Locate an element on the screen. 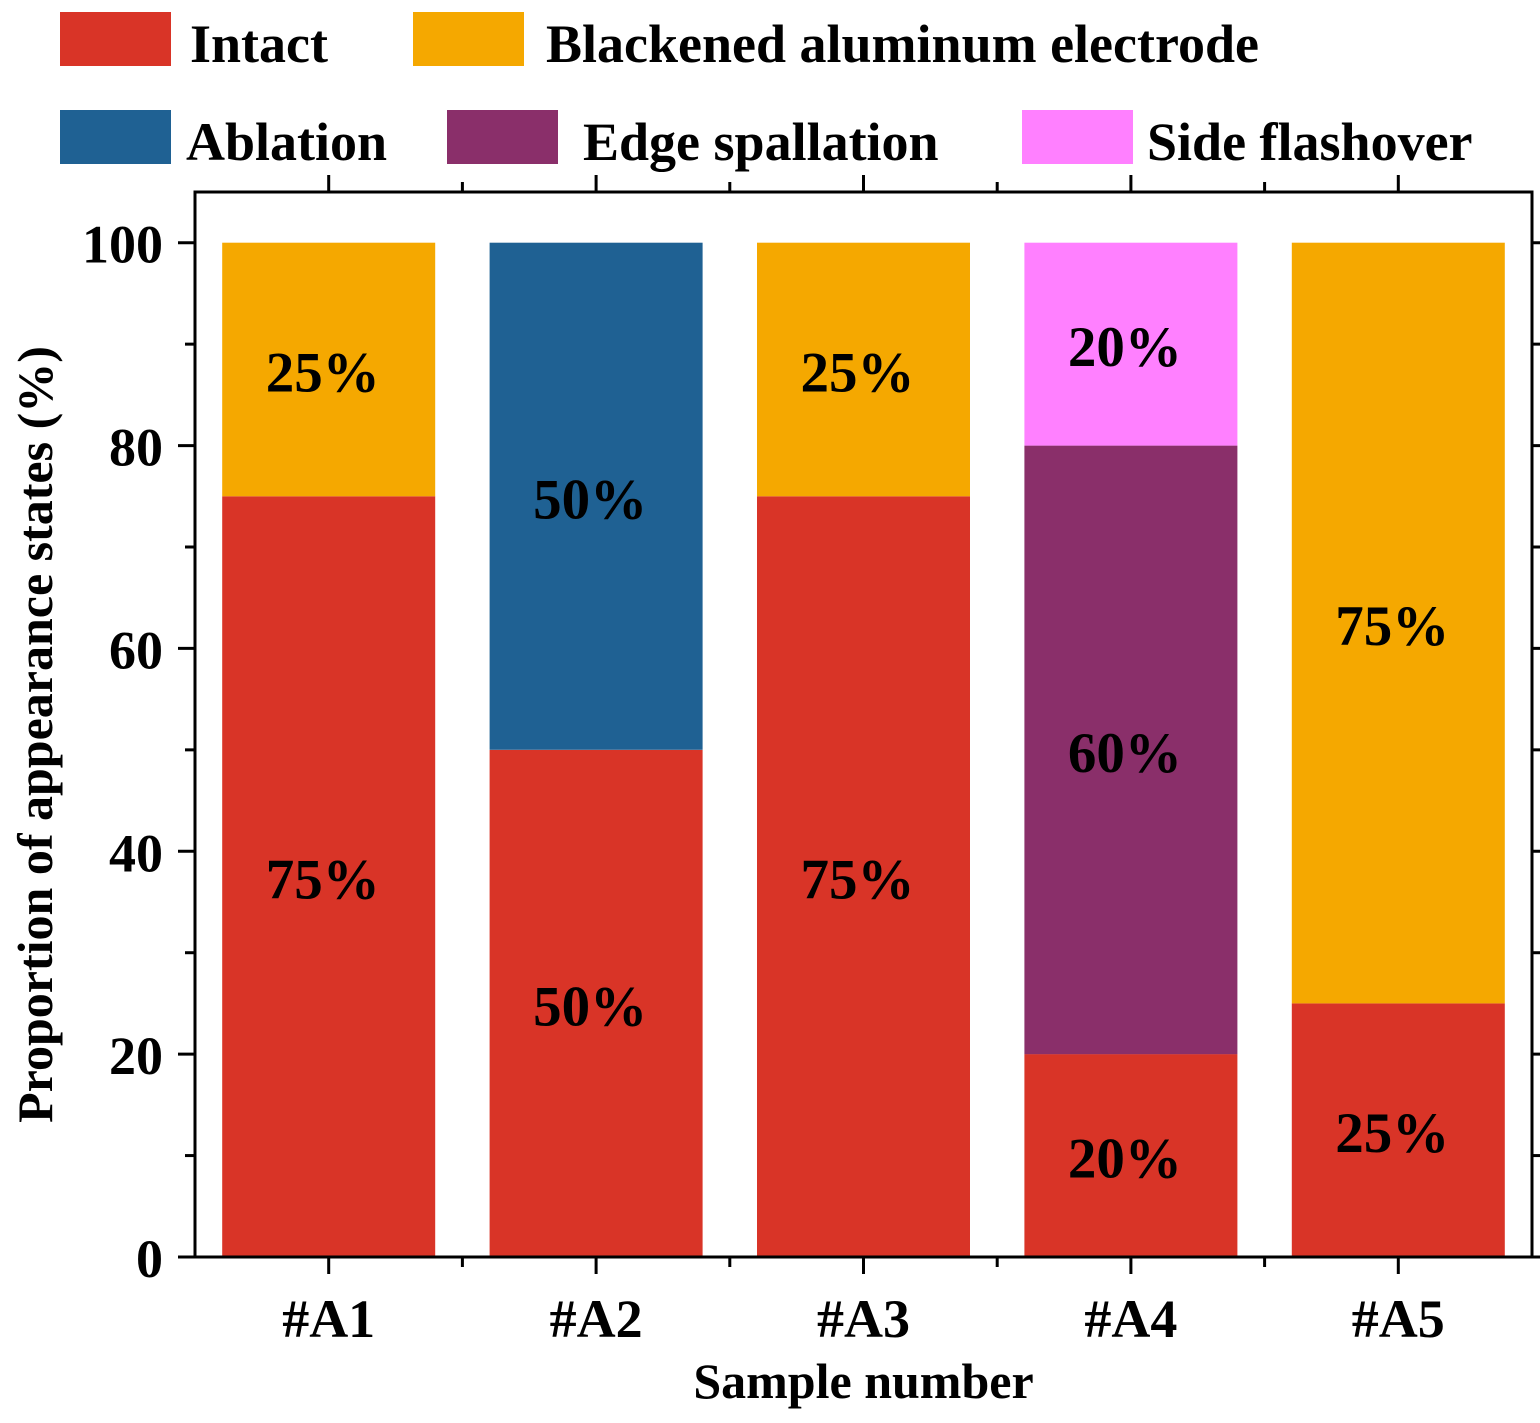 Image resolution: width=1540 pixels, height=1423 pixels. x-tick-label: #A1 is located at coordinates (328, 1319).